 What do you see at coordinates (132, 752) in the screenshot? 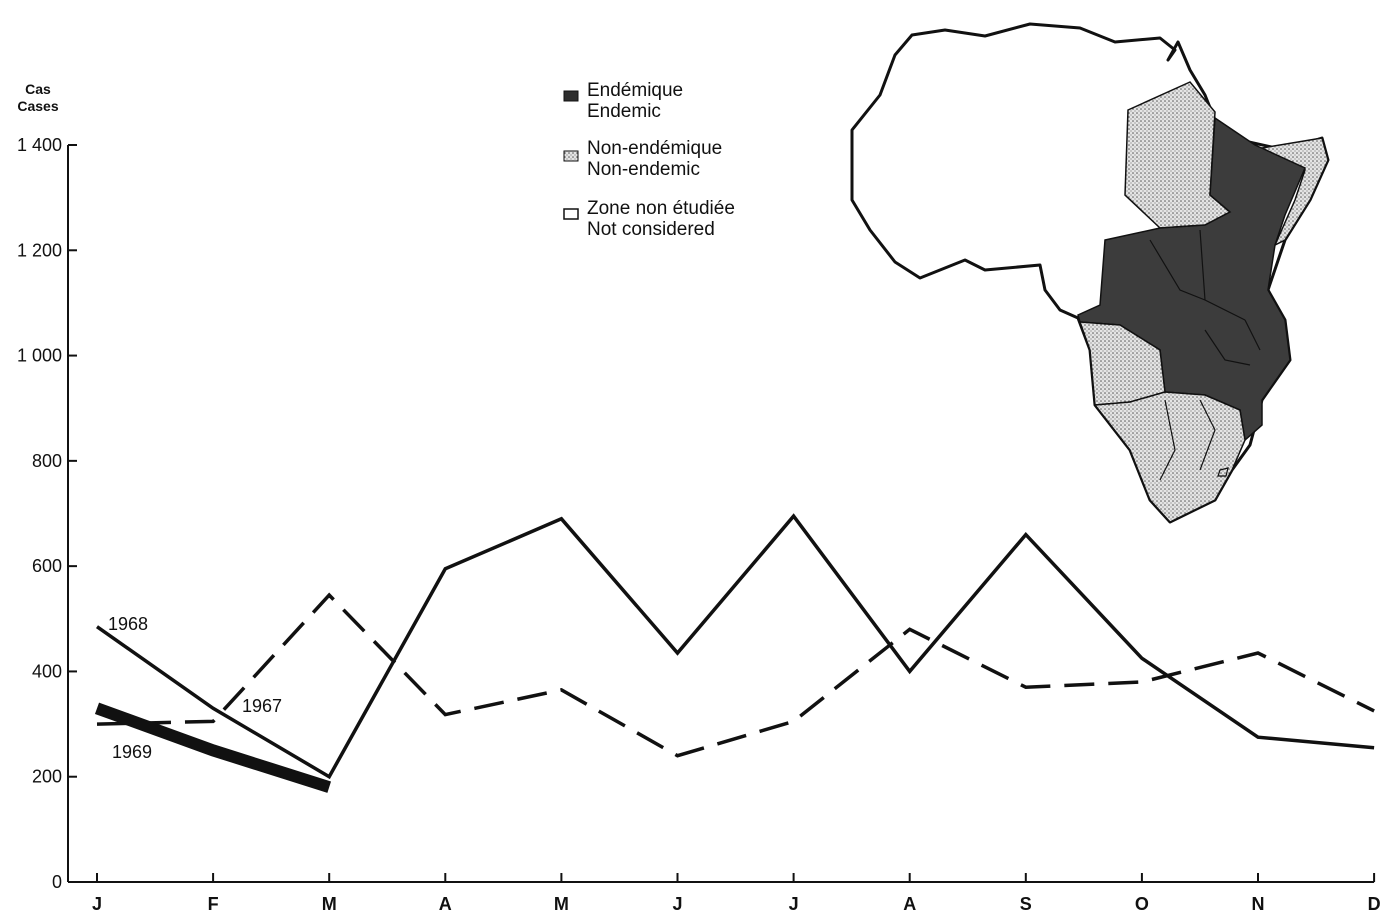
I see `series-label-1969: 1969` at bounding box center [132, 752].